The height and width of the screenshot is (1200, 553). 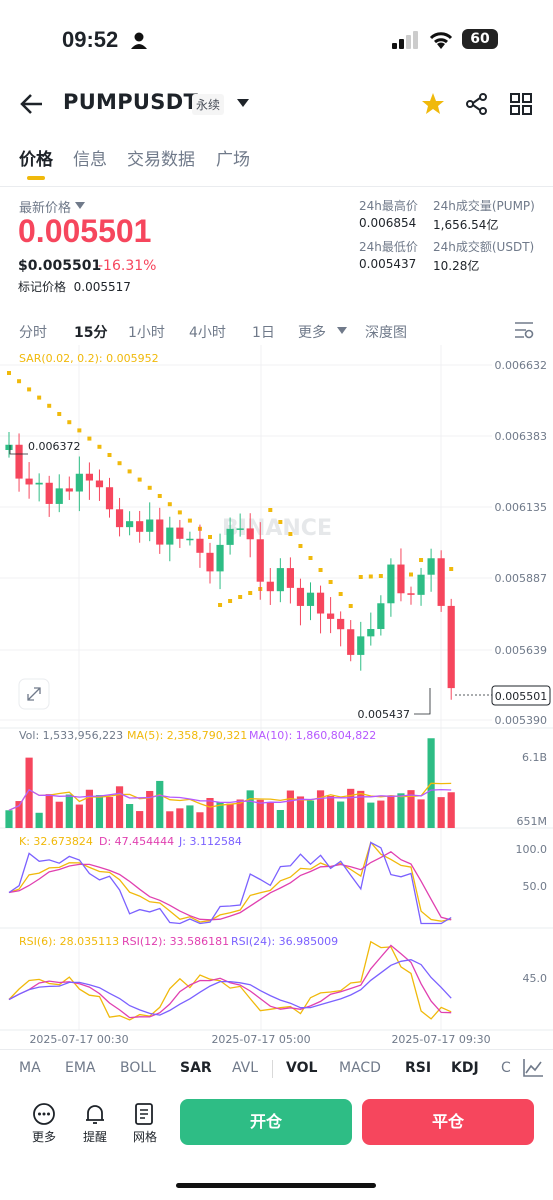 What do you see at coordinates (233, 160) in the screenshot?
I see `tab-square: 广场` at bounding box center [233, 160].